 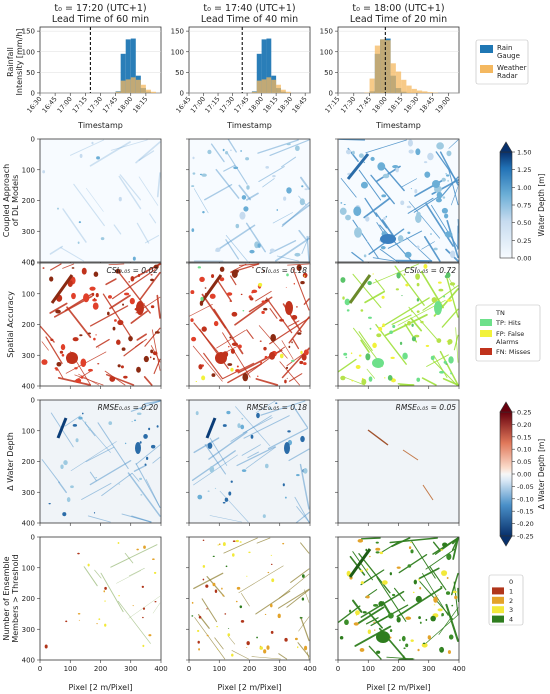 I want to click on bar-weather-radar, so click(x=254, y=92).